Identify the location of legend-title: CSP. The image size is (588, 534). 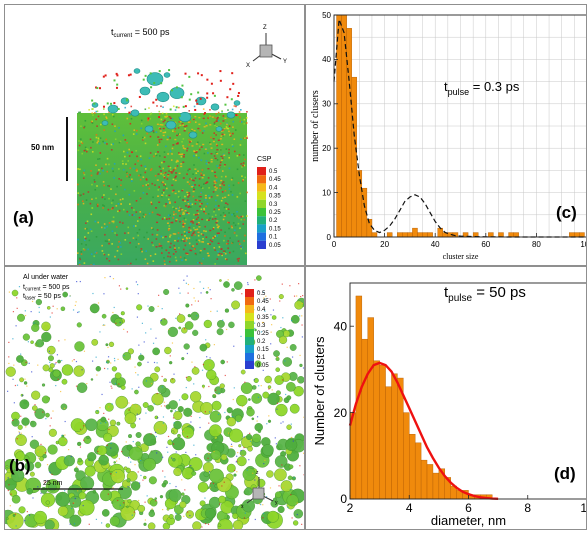
(264, 159).